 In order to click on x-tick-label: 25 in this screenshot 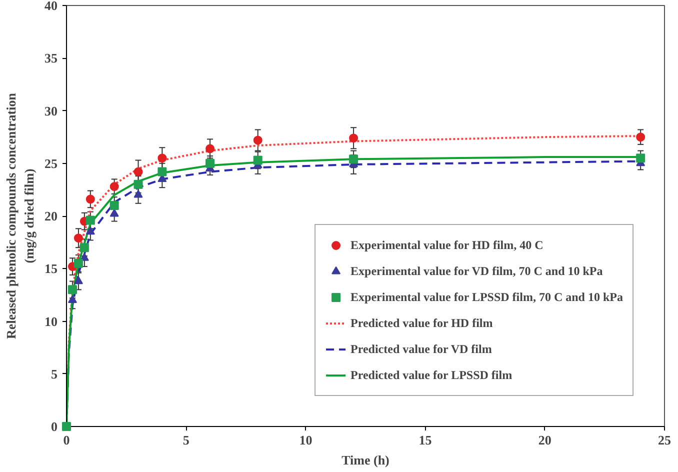, I will do `click(665, 440)`.